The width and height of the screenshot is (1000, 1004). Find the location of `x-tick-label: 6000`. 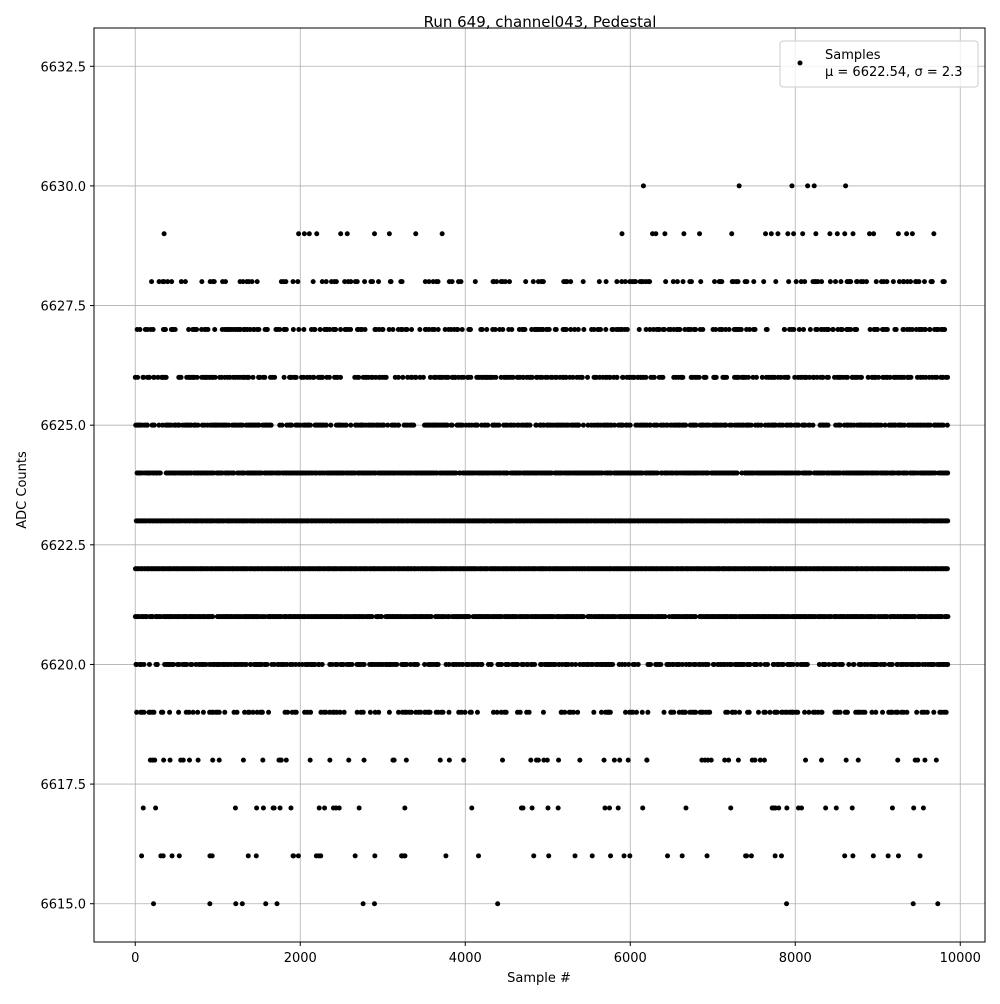

x-tick-label: 6000 is located at coordinates (630, 958).